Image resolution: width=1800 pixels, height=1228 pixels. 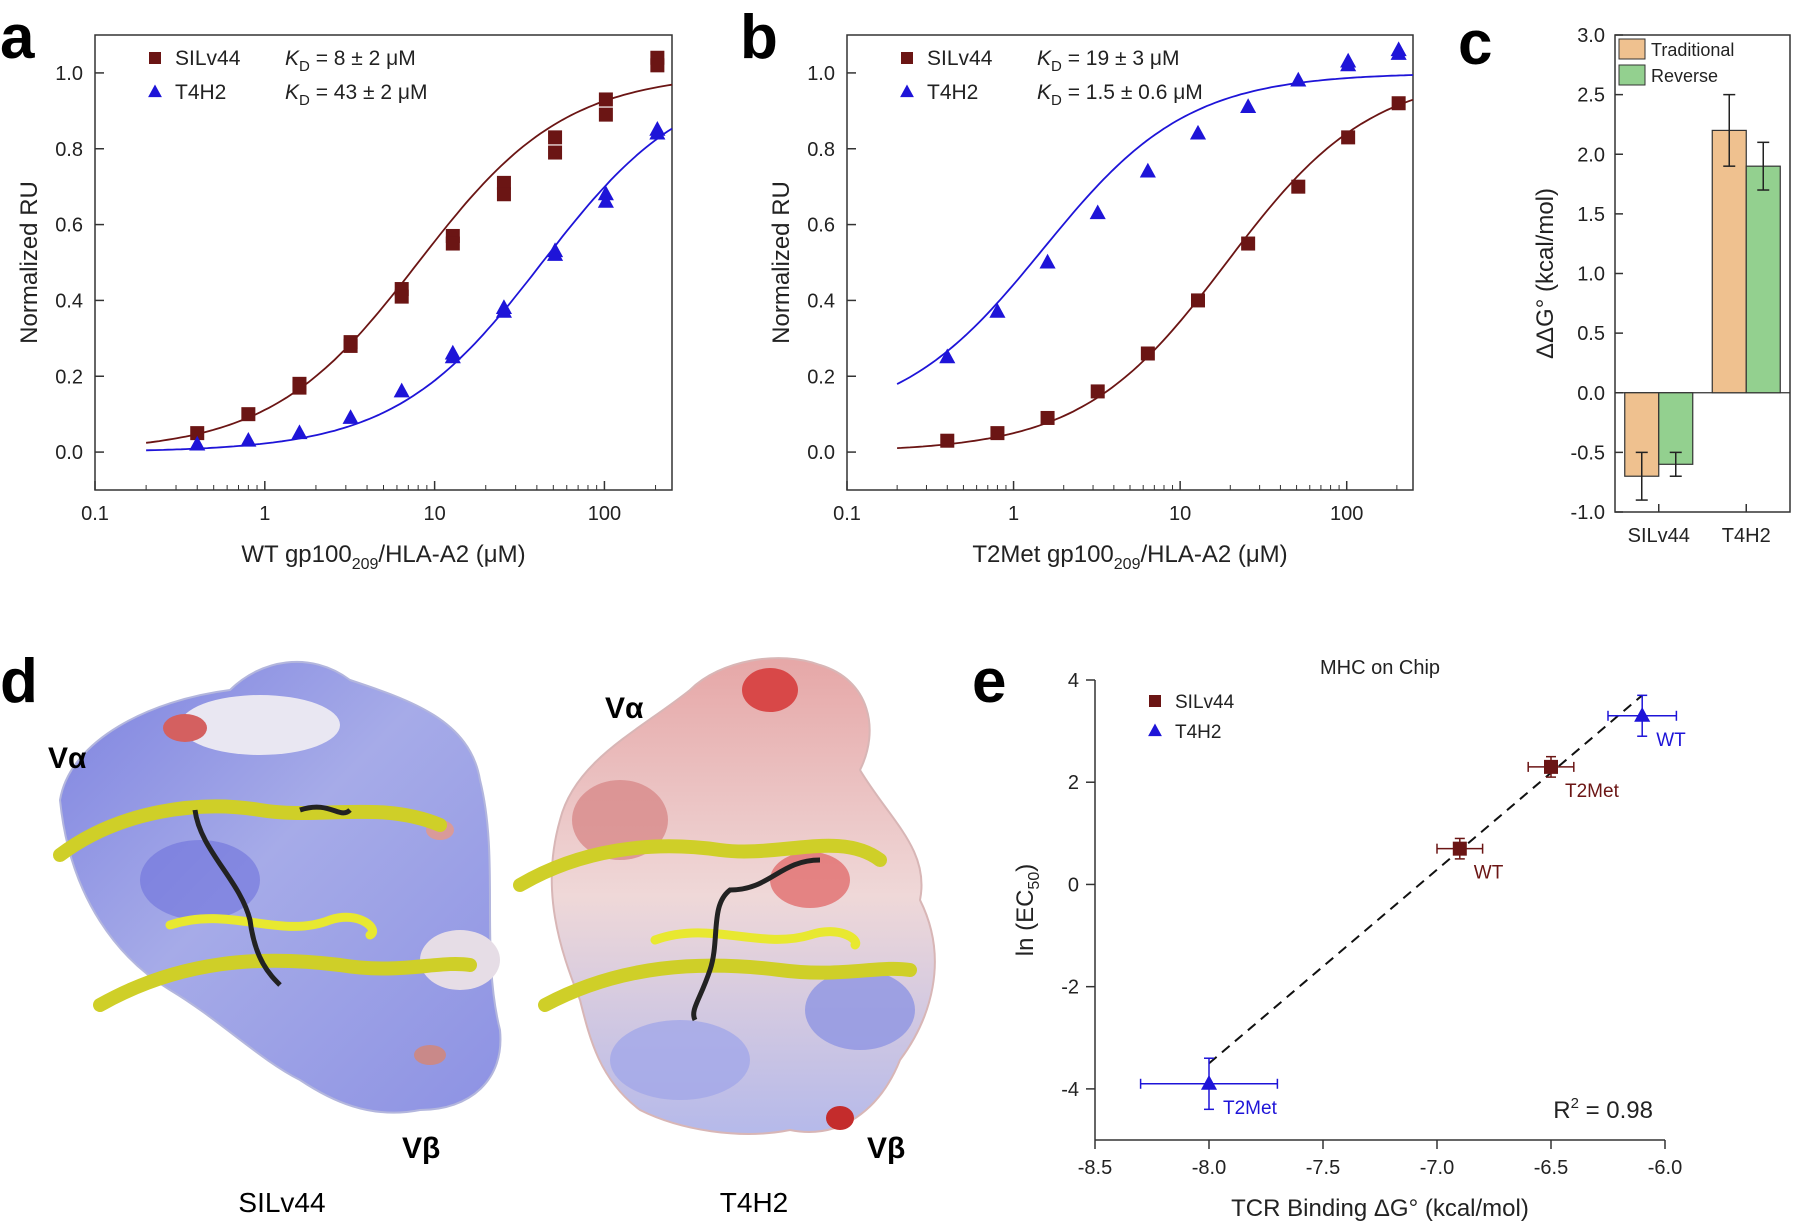 What do you see at coordinates (1545, 273) in the screenshot?
I see `y-axis-label: ΔΔG° (kcal/mol)` at bounding box center [1545, 273].